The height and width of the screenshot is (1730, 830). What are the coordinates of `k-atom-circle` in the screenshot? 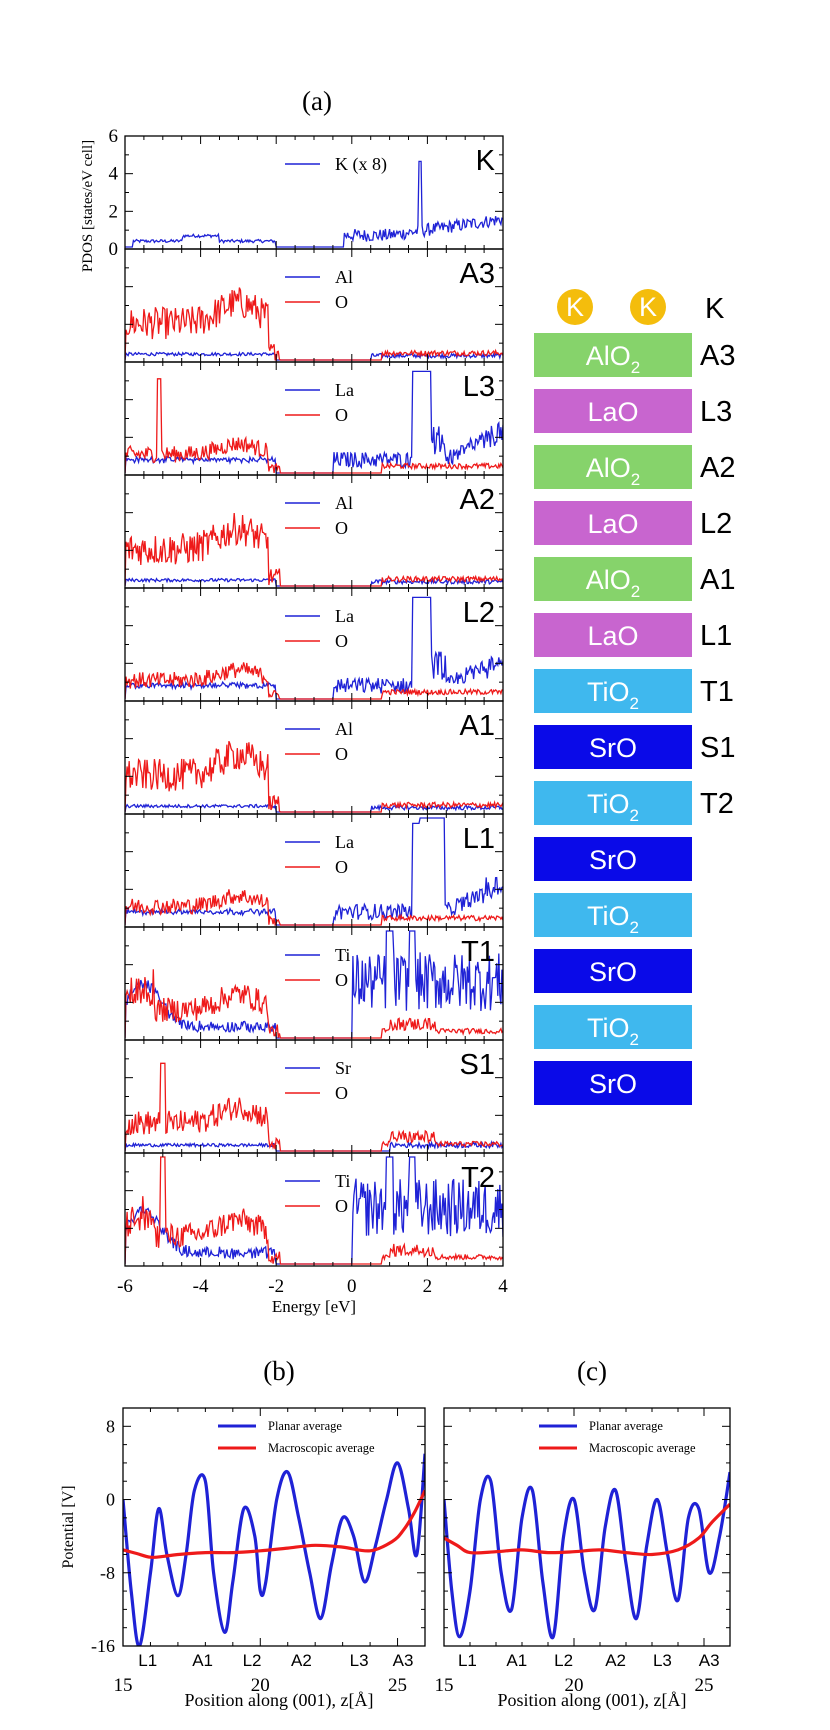 It's located at (575, 307).